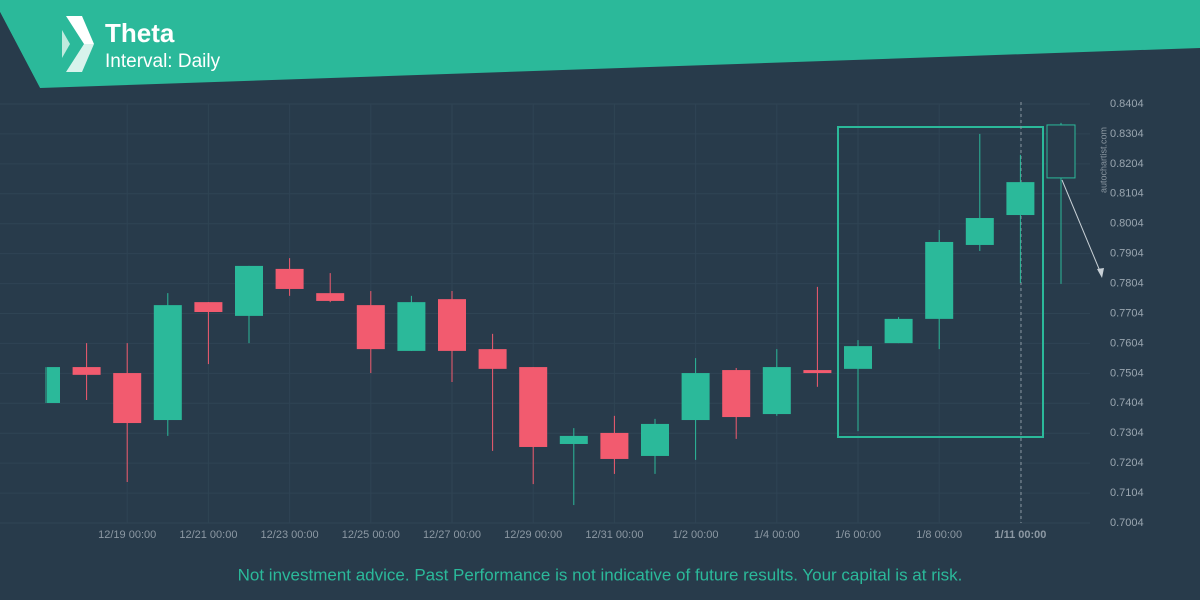 The height and width of the screenshot is (600, 1200). I want to click on y-tick-label: 0.7404, so click(1127, 403).